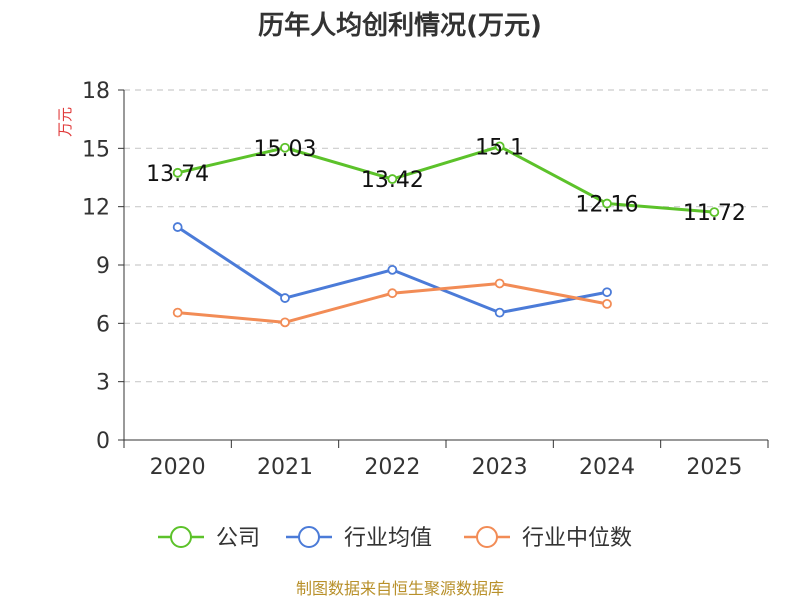 Image resolution: width=800 pixels, height=600 pixels. What do you see at coordinates (392, 467) in the screenshot?
I see `x-tick-label: 2022` at bounding box center [392, 467].